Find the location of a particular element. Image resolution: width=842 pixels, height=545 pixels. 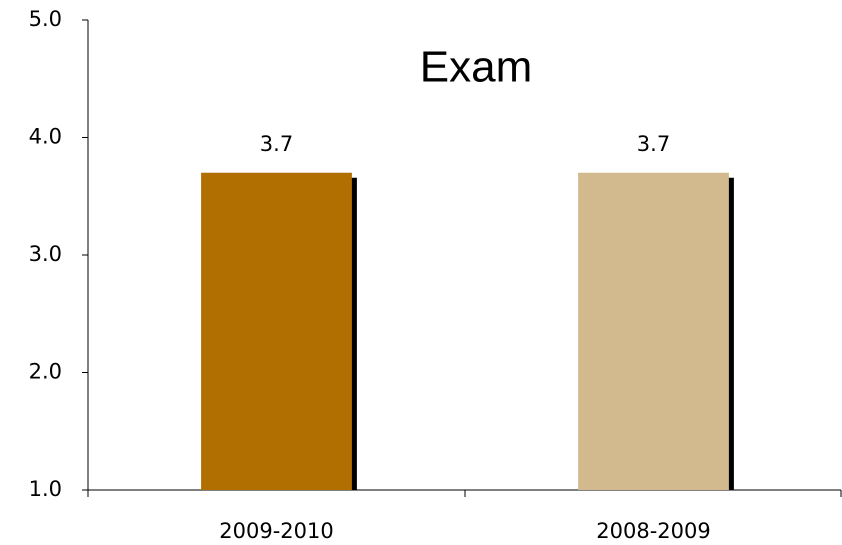

chart-title: Exam is located at coordinates (476, 67).